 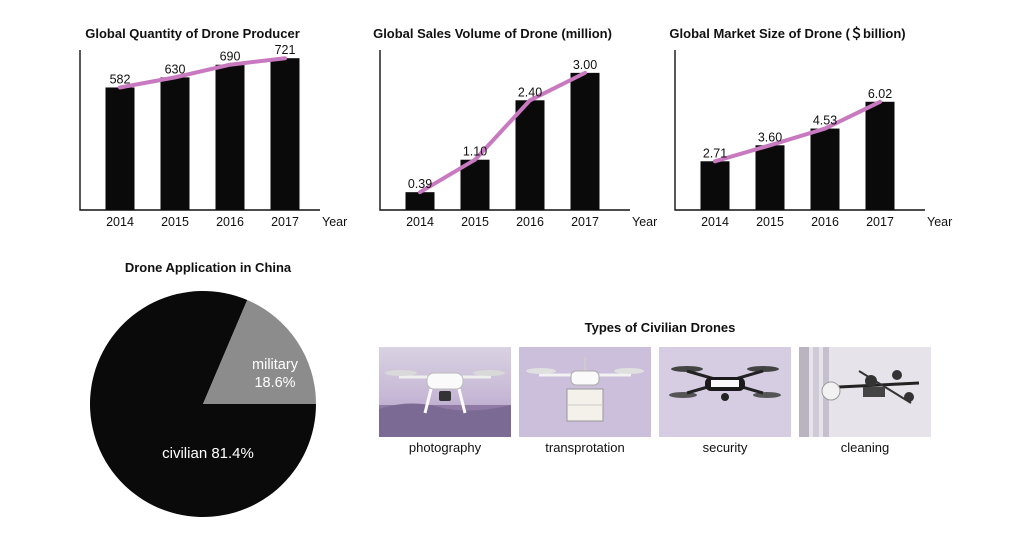 I want to click on data-label: 630, so click(x=175, y=69).